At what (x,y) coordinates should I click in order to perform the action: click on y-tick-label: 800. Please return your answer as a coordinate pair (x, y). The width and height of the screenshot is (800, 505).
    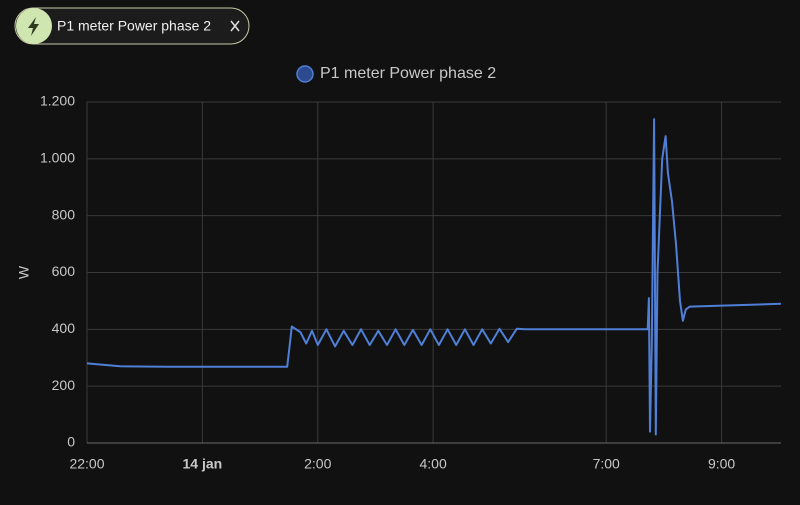
    Looking at the image, I should click on (64, 214).